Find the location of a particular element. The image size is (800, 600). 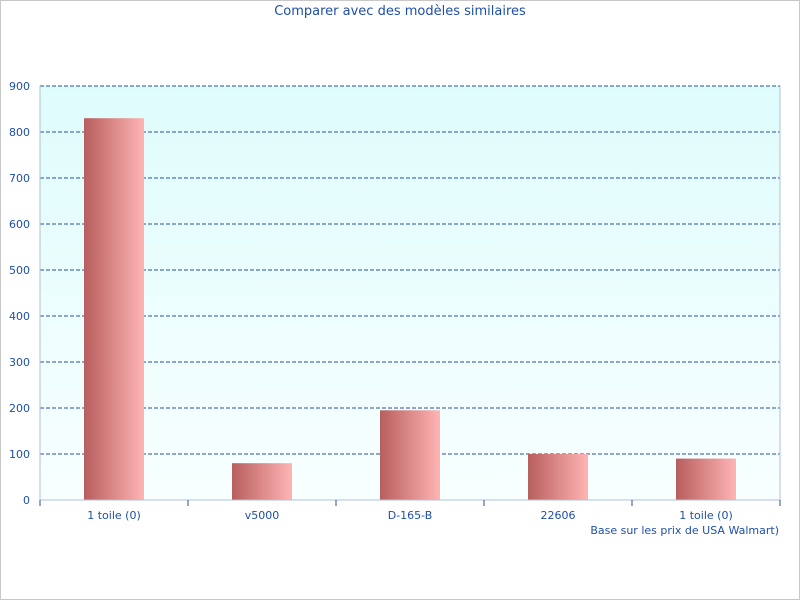

x-tick-label: 22606 is located at coordinates (558, 515).